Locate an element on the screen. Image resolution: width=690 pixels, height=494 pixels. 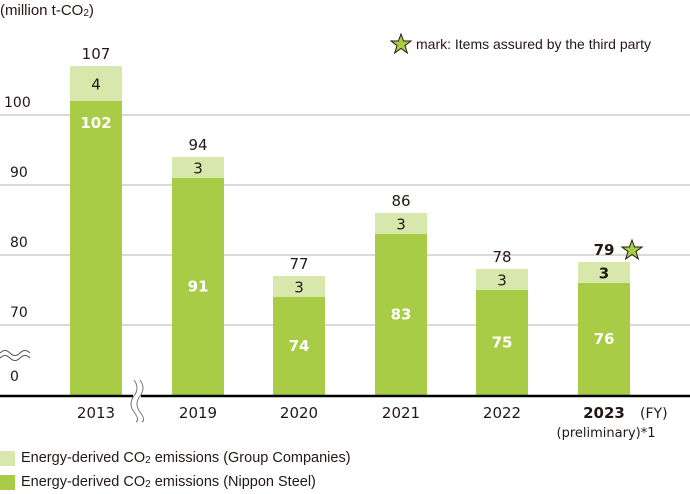
nippon-value-label: 76 is located at coordinates (604, 339).